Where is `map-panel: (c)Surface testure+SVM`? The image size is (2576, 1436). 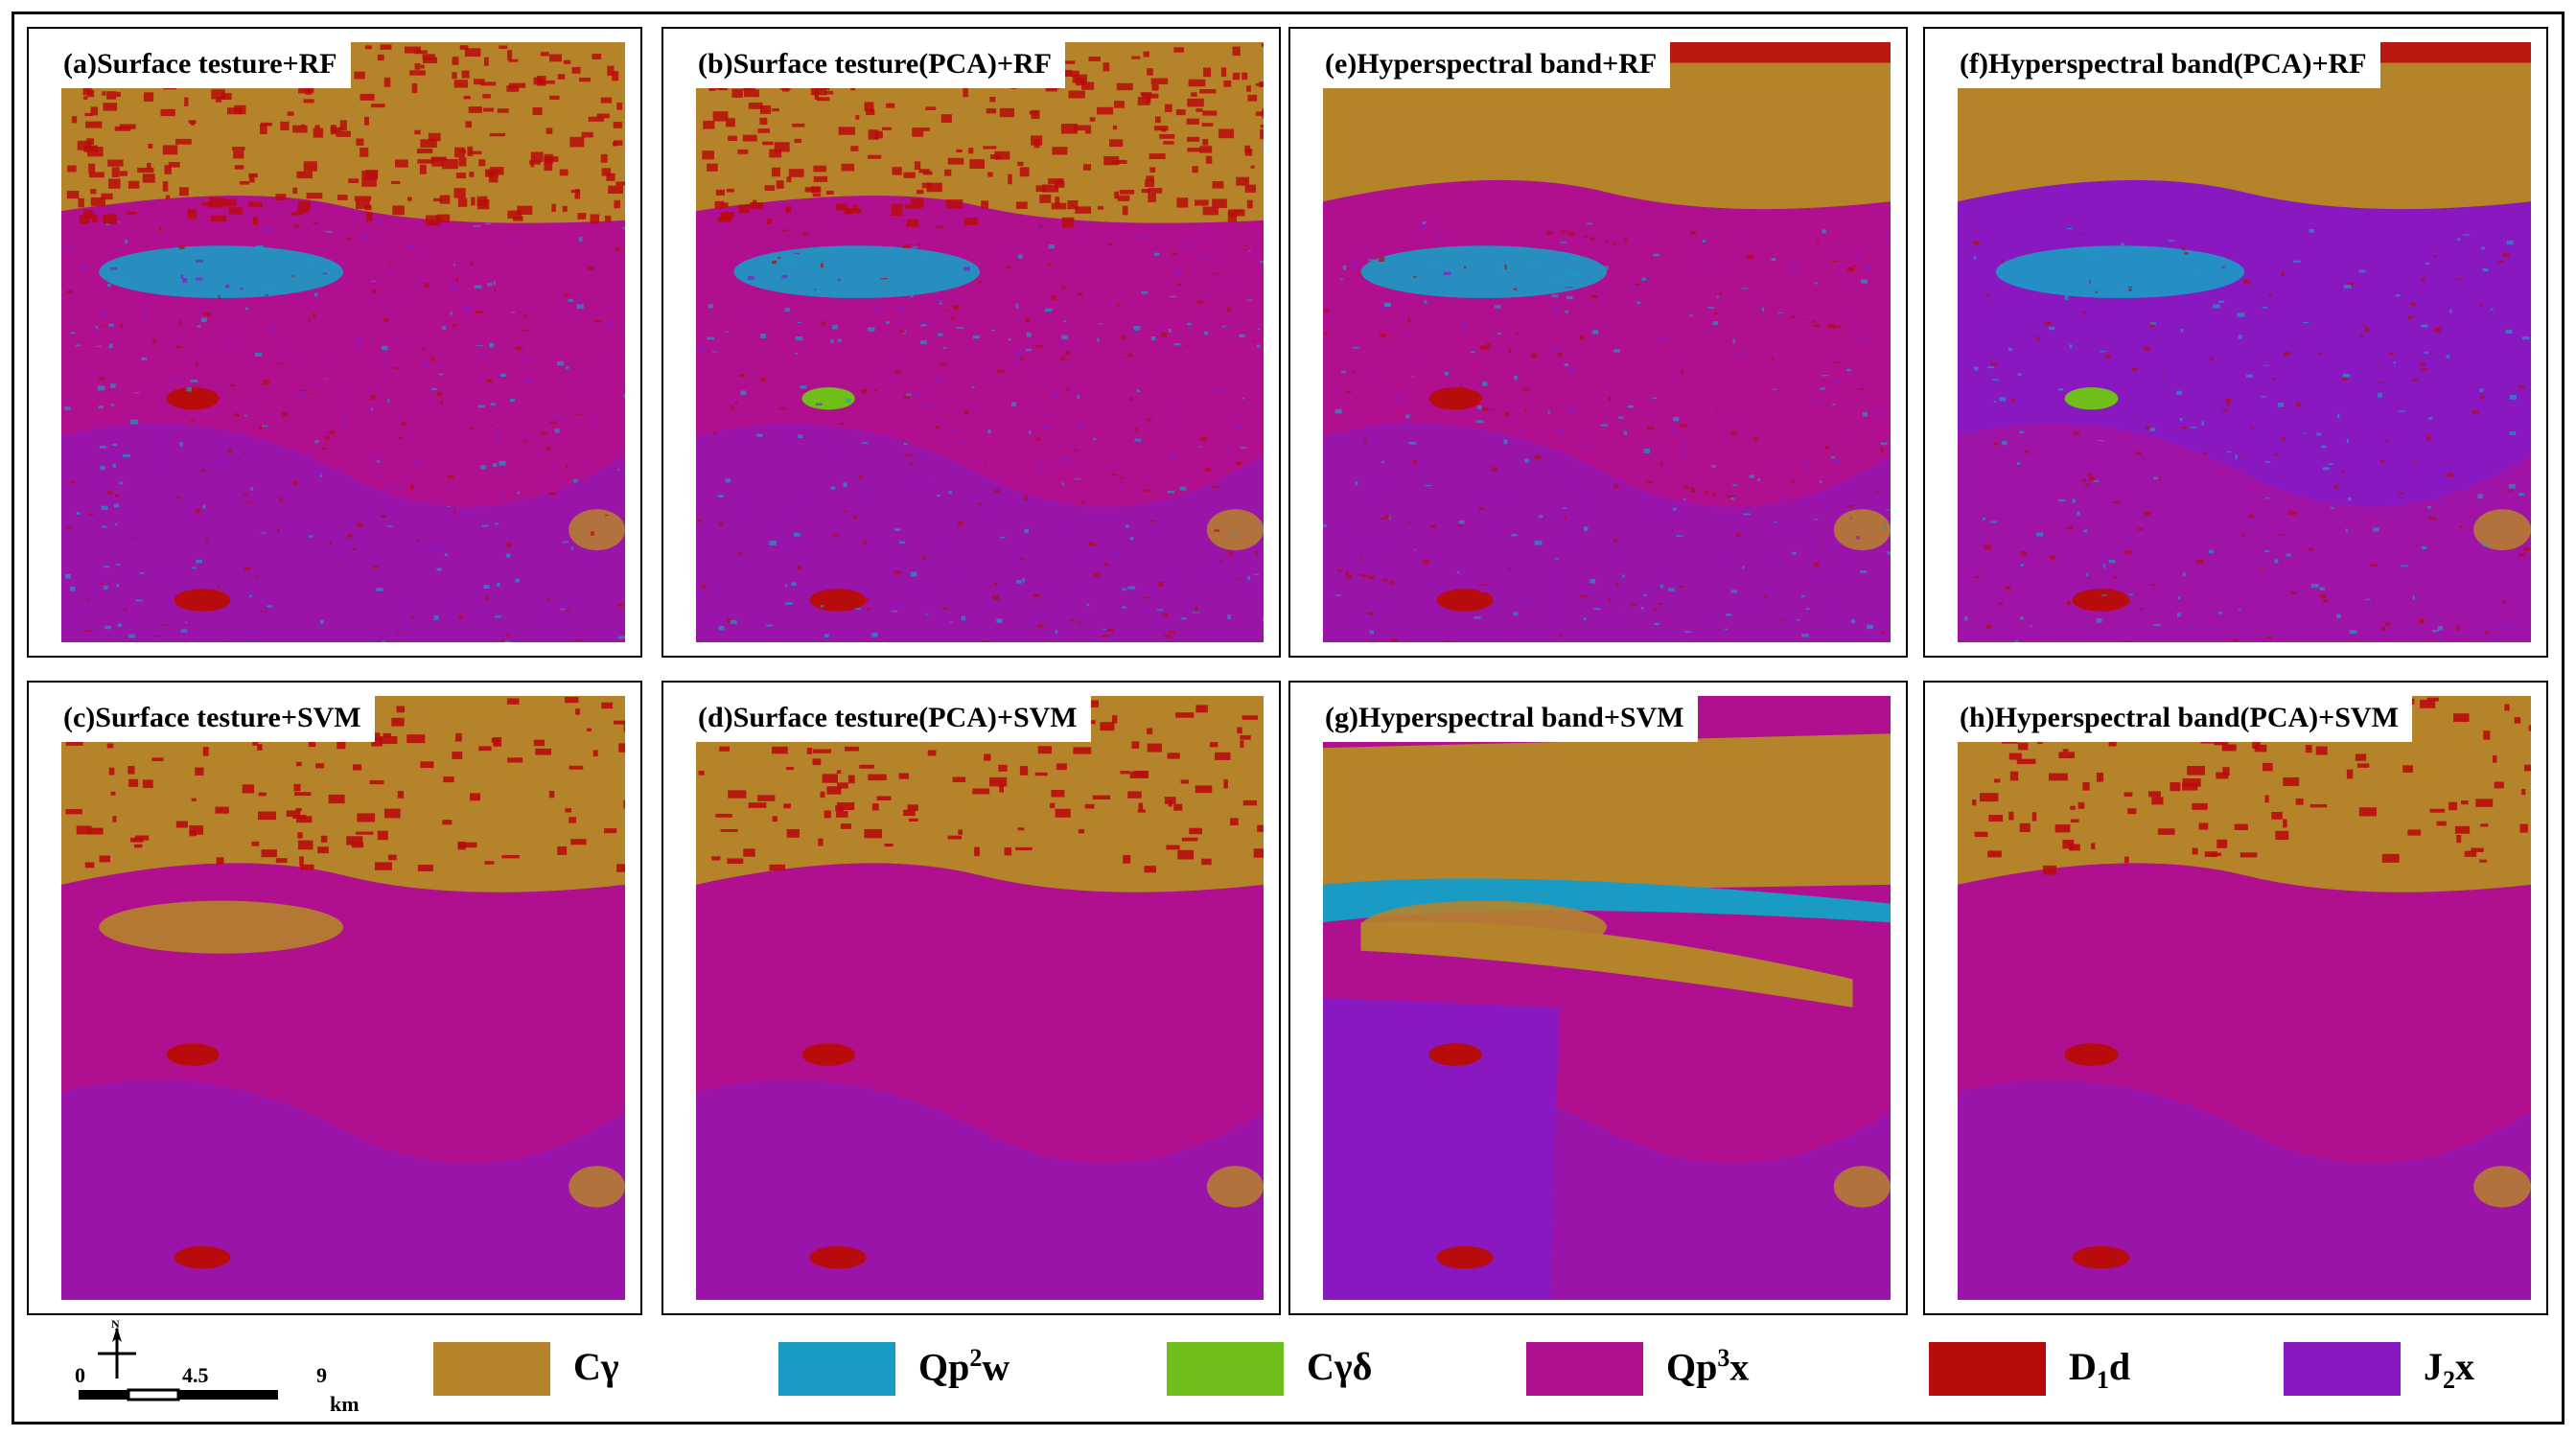
map-panel: (c)Surface testure+SVM is located at coordinates (335, 998).